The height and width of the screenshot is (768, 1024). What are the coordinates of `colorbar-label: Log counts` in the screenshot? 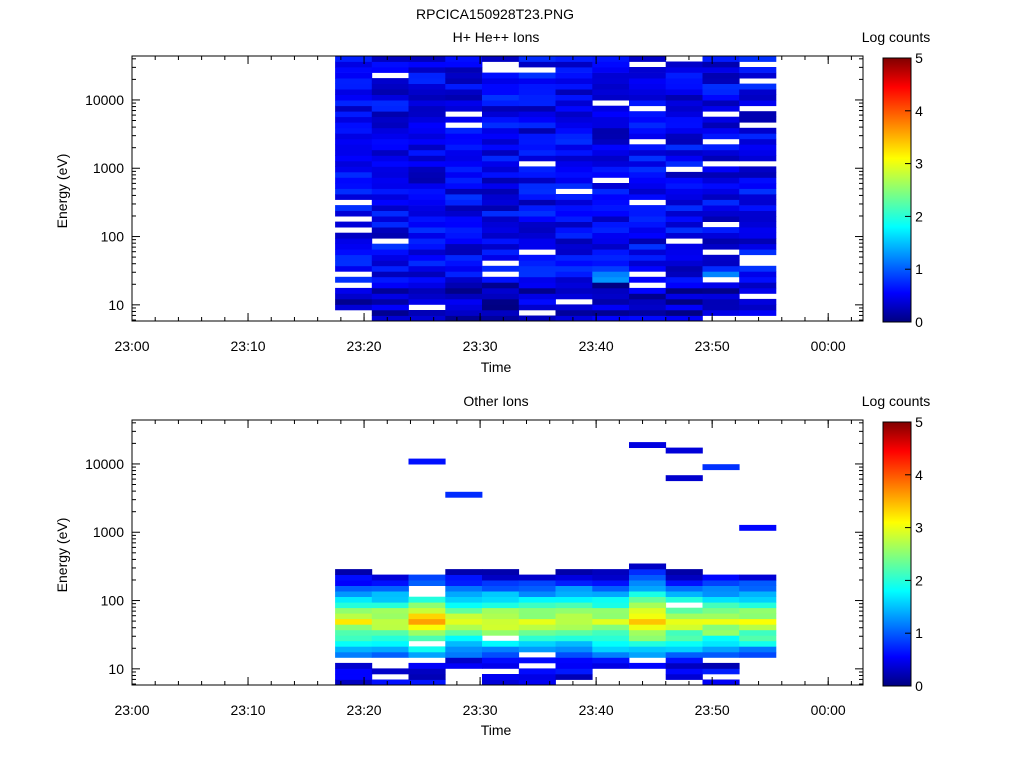 It's located at (896, 401).